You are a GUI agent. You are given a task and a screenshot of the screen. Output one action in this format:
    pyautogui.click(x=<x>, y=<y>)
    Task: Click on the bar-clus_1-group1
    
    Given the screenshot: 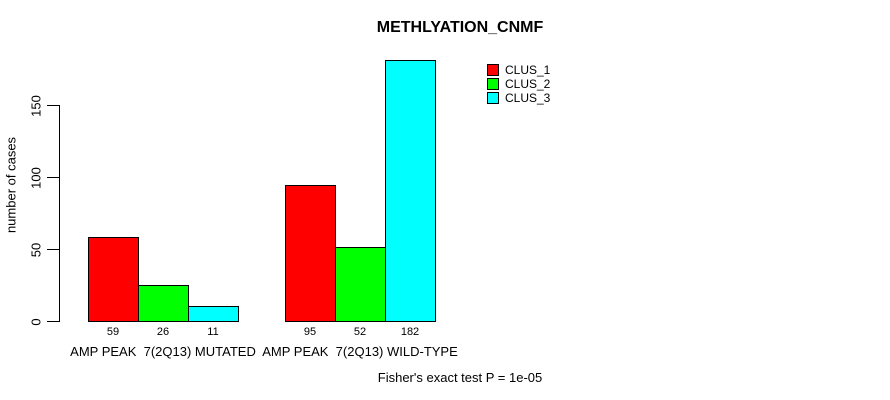 What is the action you would take?
    pyautogui.click(x=113, y=279)
    